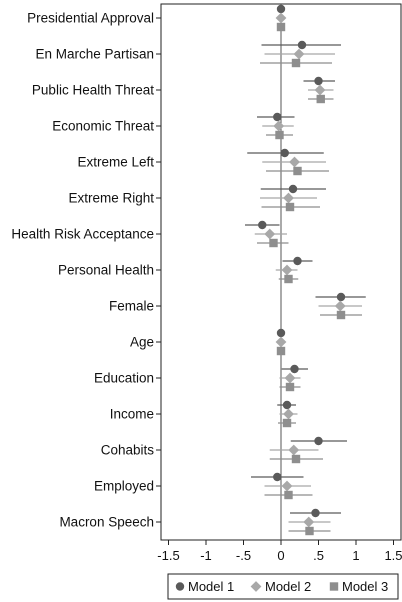 Image resolution: width=402 pixels, height=602 pixels. Describe the element at coordinates (365, 586) in the screenshot. I see `legend-label: Model 3` at that location.